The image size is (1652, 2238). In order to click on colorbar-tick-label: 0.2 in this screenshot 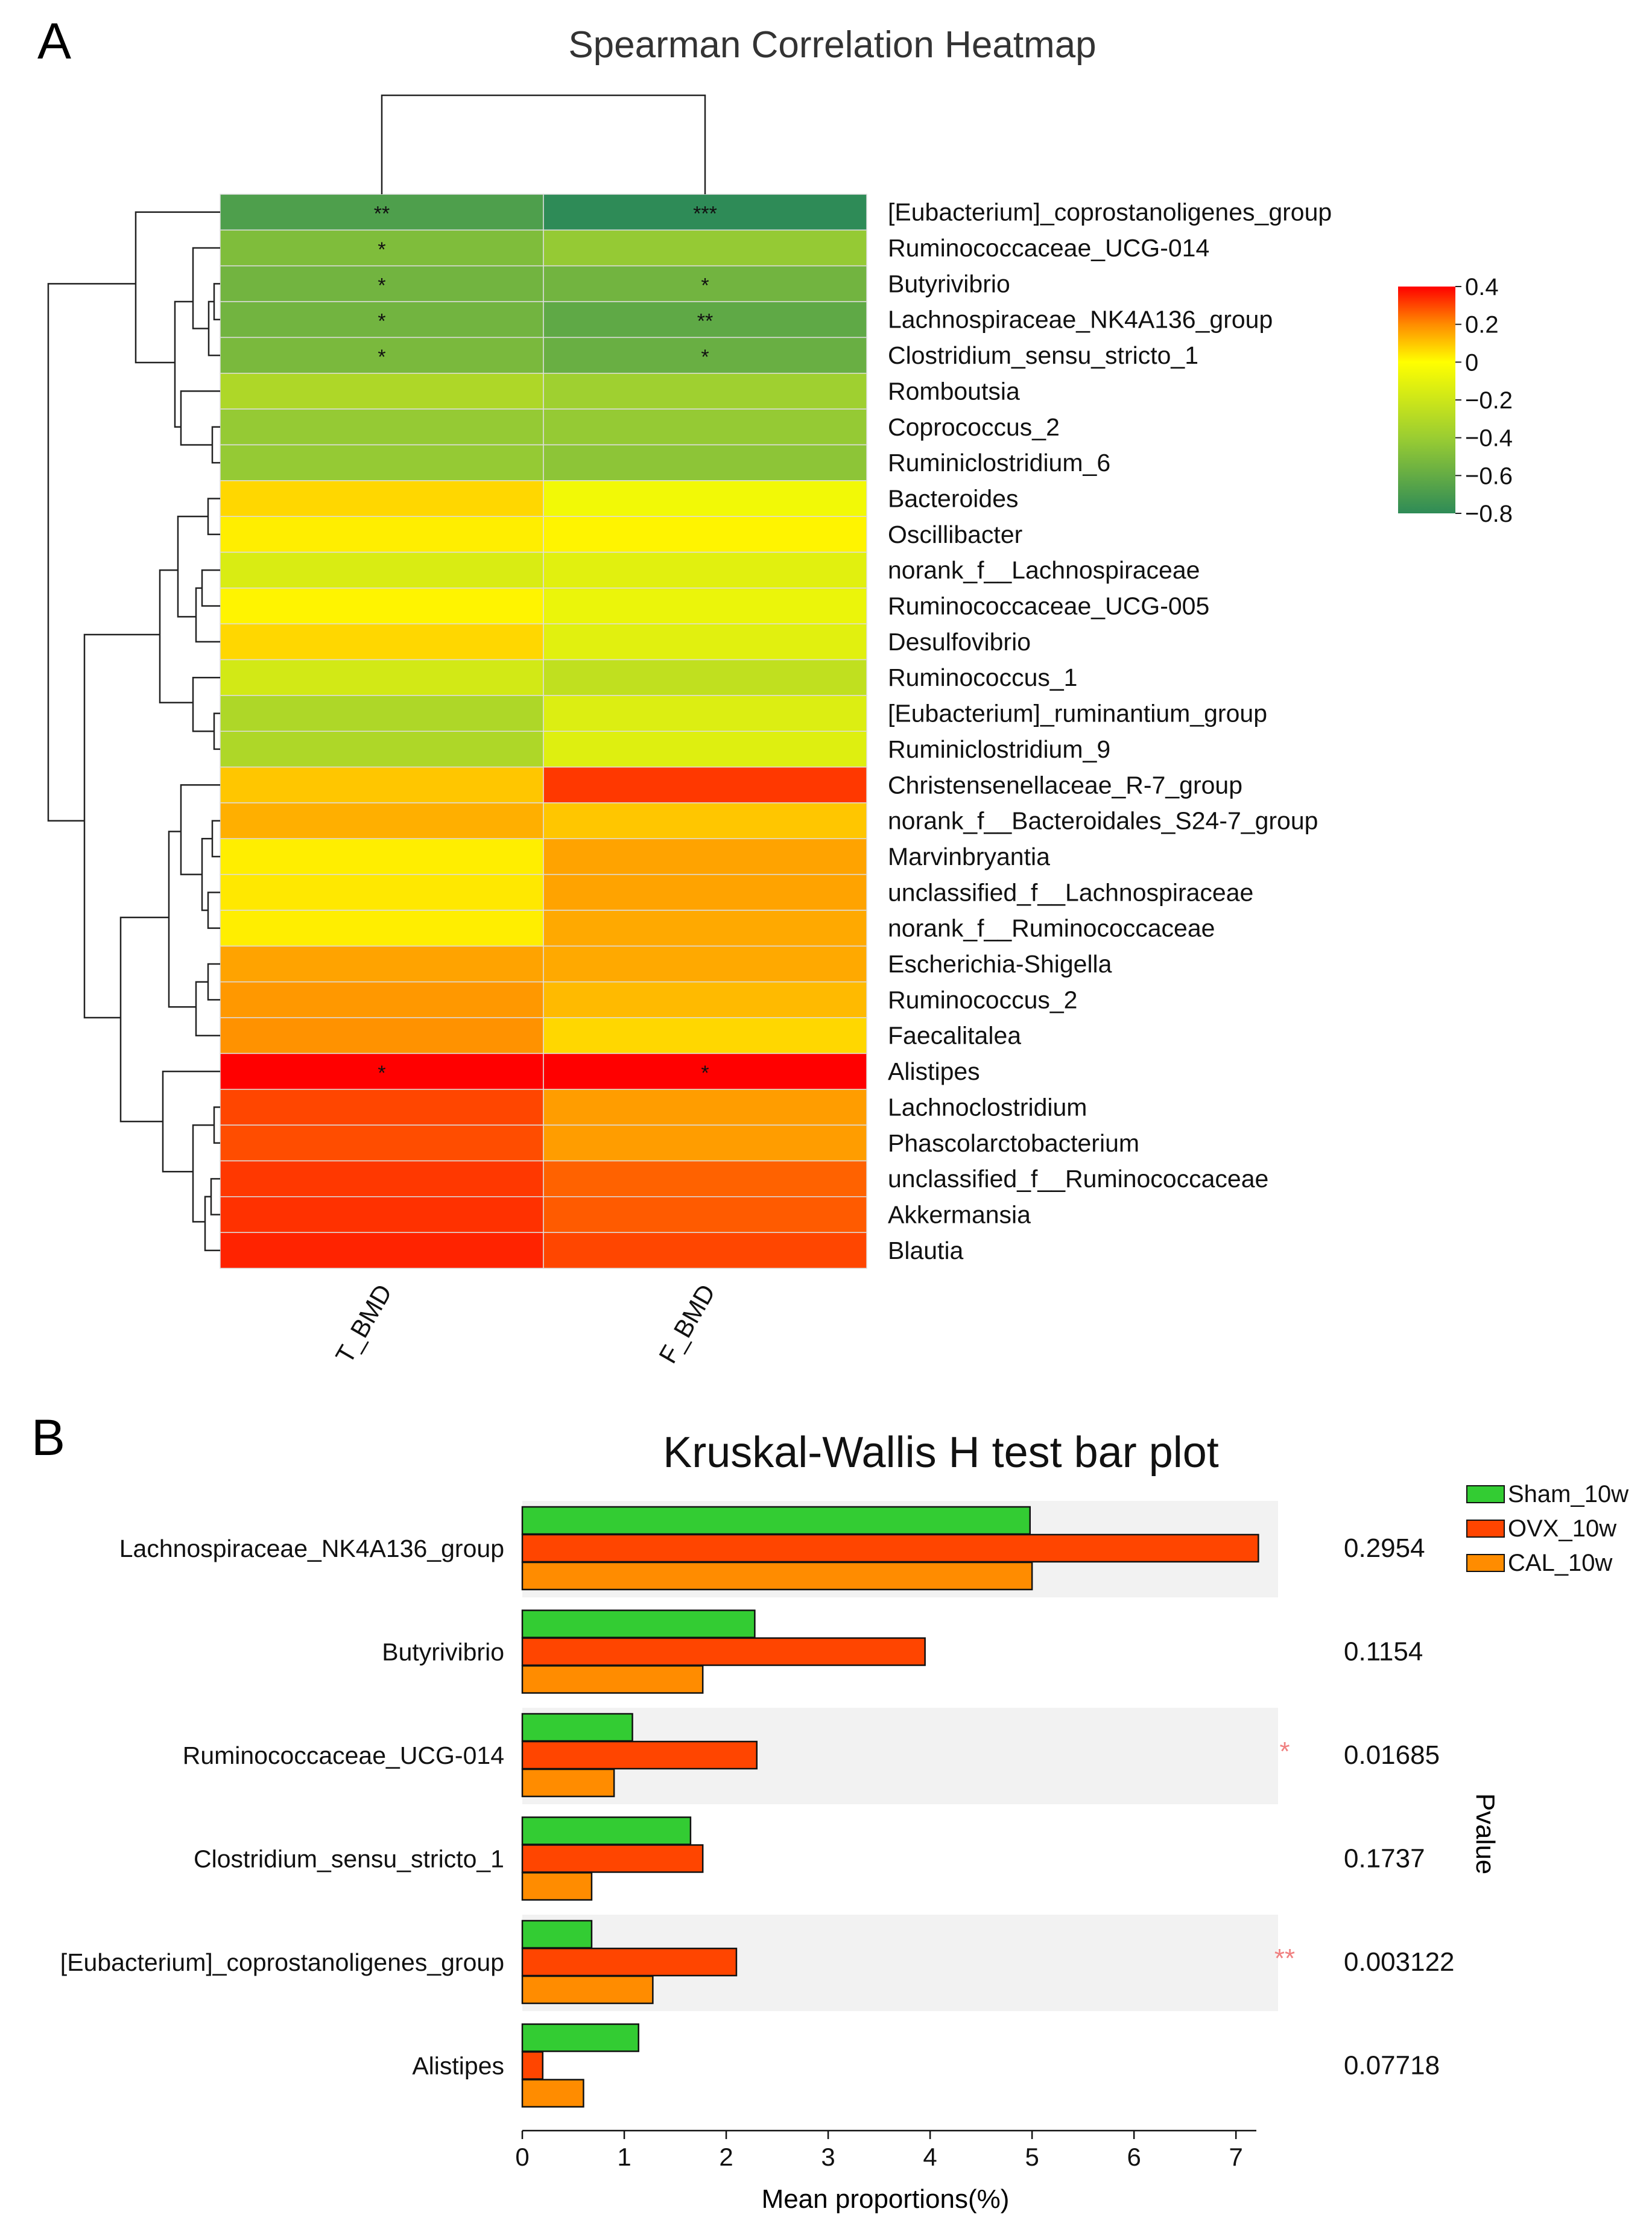, I will do `click(1482, 325)`.